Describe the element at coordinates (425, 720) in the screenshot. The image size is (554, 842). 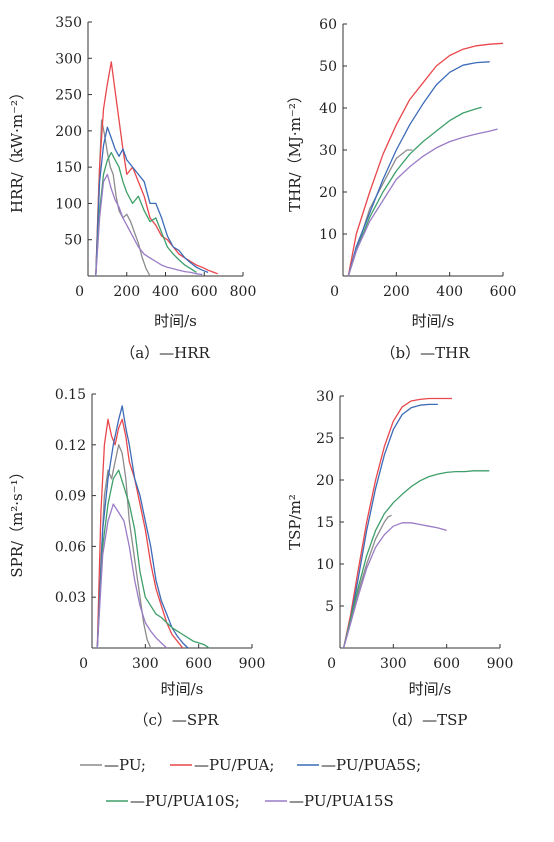
I see `chart-caption: （d）—TSP` at that location.